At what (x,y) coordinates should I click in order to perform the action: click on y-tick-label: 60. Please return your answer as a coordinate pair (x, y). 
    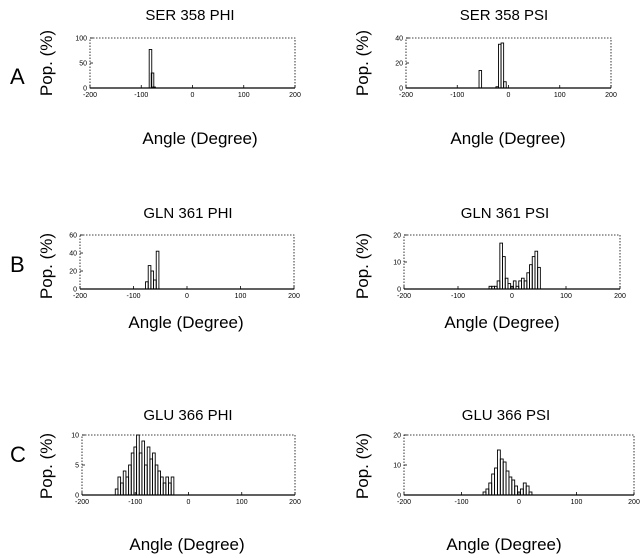
    Looking at the image, I should click on (73, 236).